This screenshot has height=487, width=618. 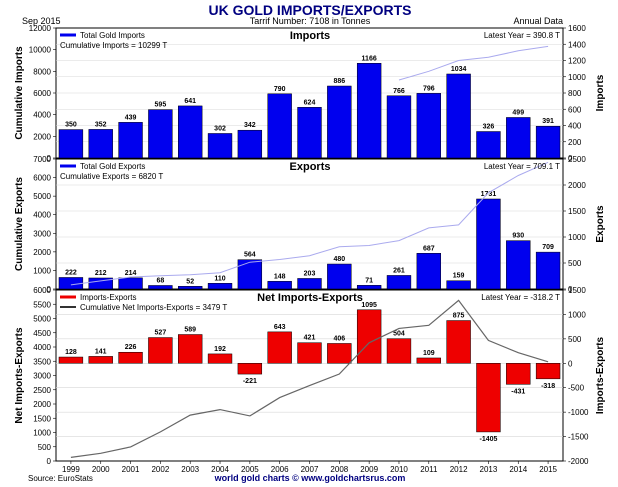 What do you see at coordinates (153, 307) in the screenshot?
I see `legend-entry: Cumulative Net Imports-Exports = 3479 T` at bounding box center [153, 307].